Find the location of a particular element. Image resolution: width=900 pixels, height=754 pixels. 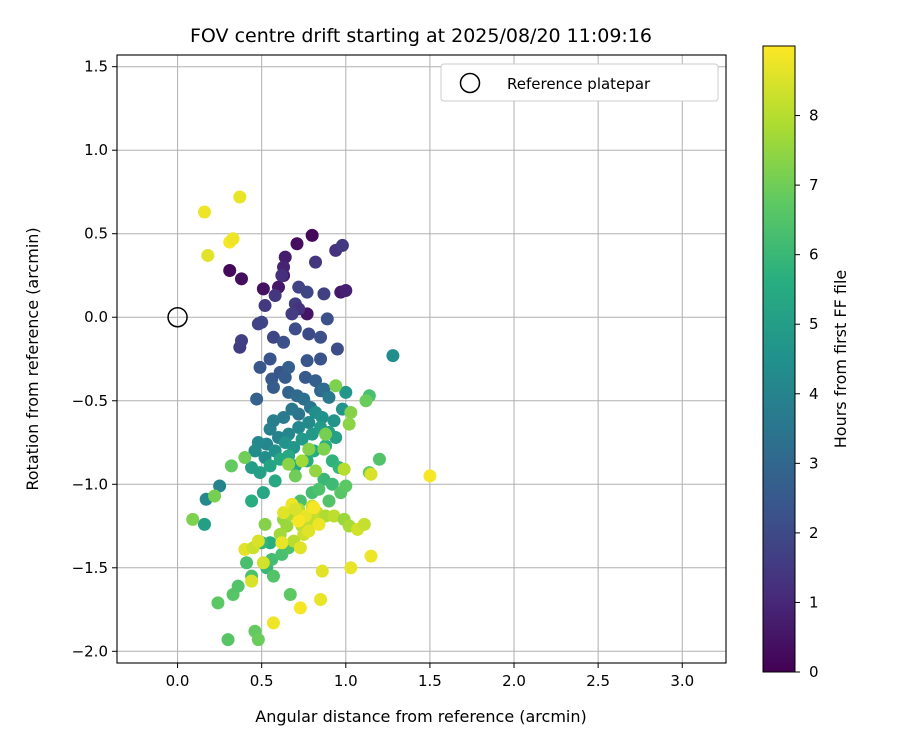

y-tick-label: −1.0 is located at coordinates (90, 484).